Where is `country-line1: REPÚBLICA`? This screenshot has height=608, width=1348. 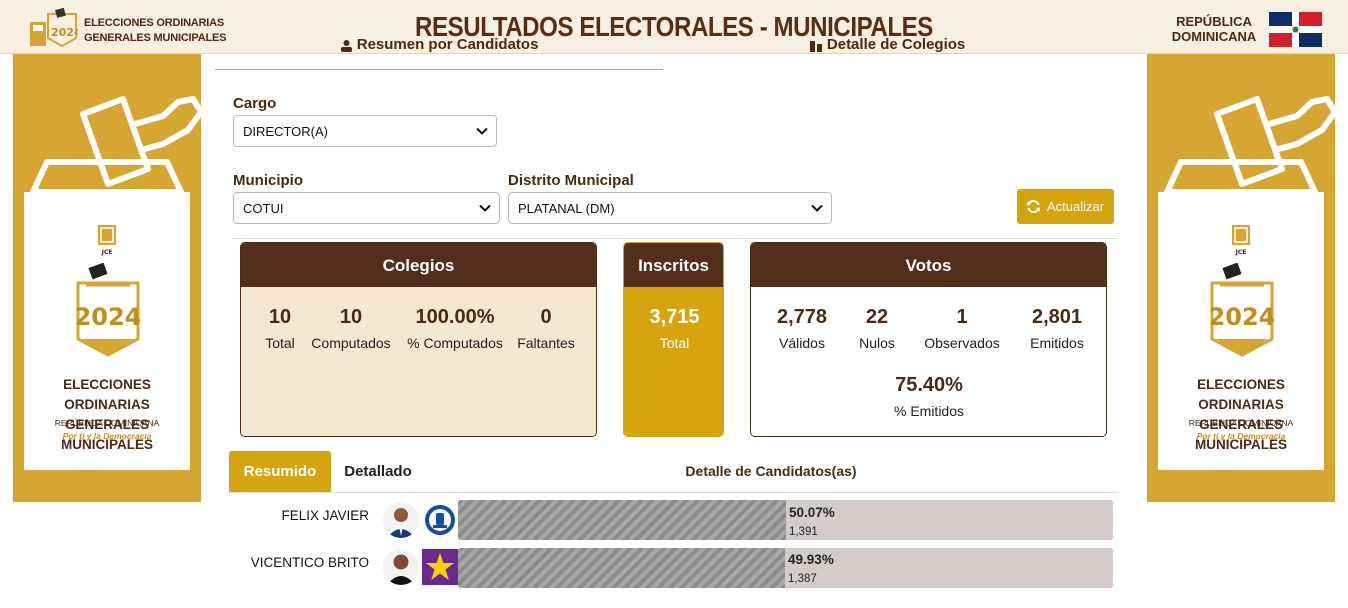
country-line1: REPÚBLICA is located at coordinates (1214, 21).